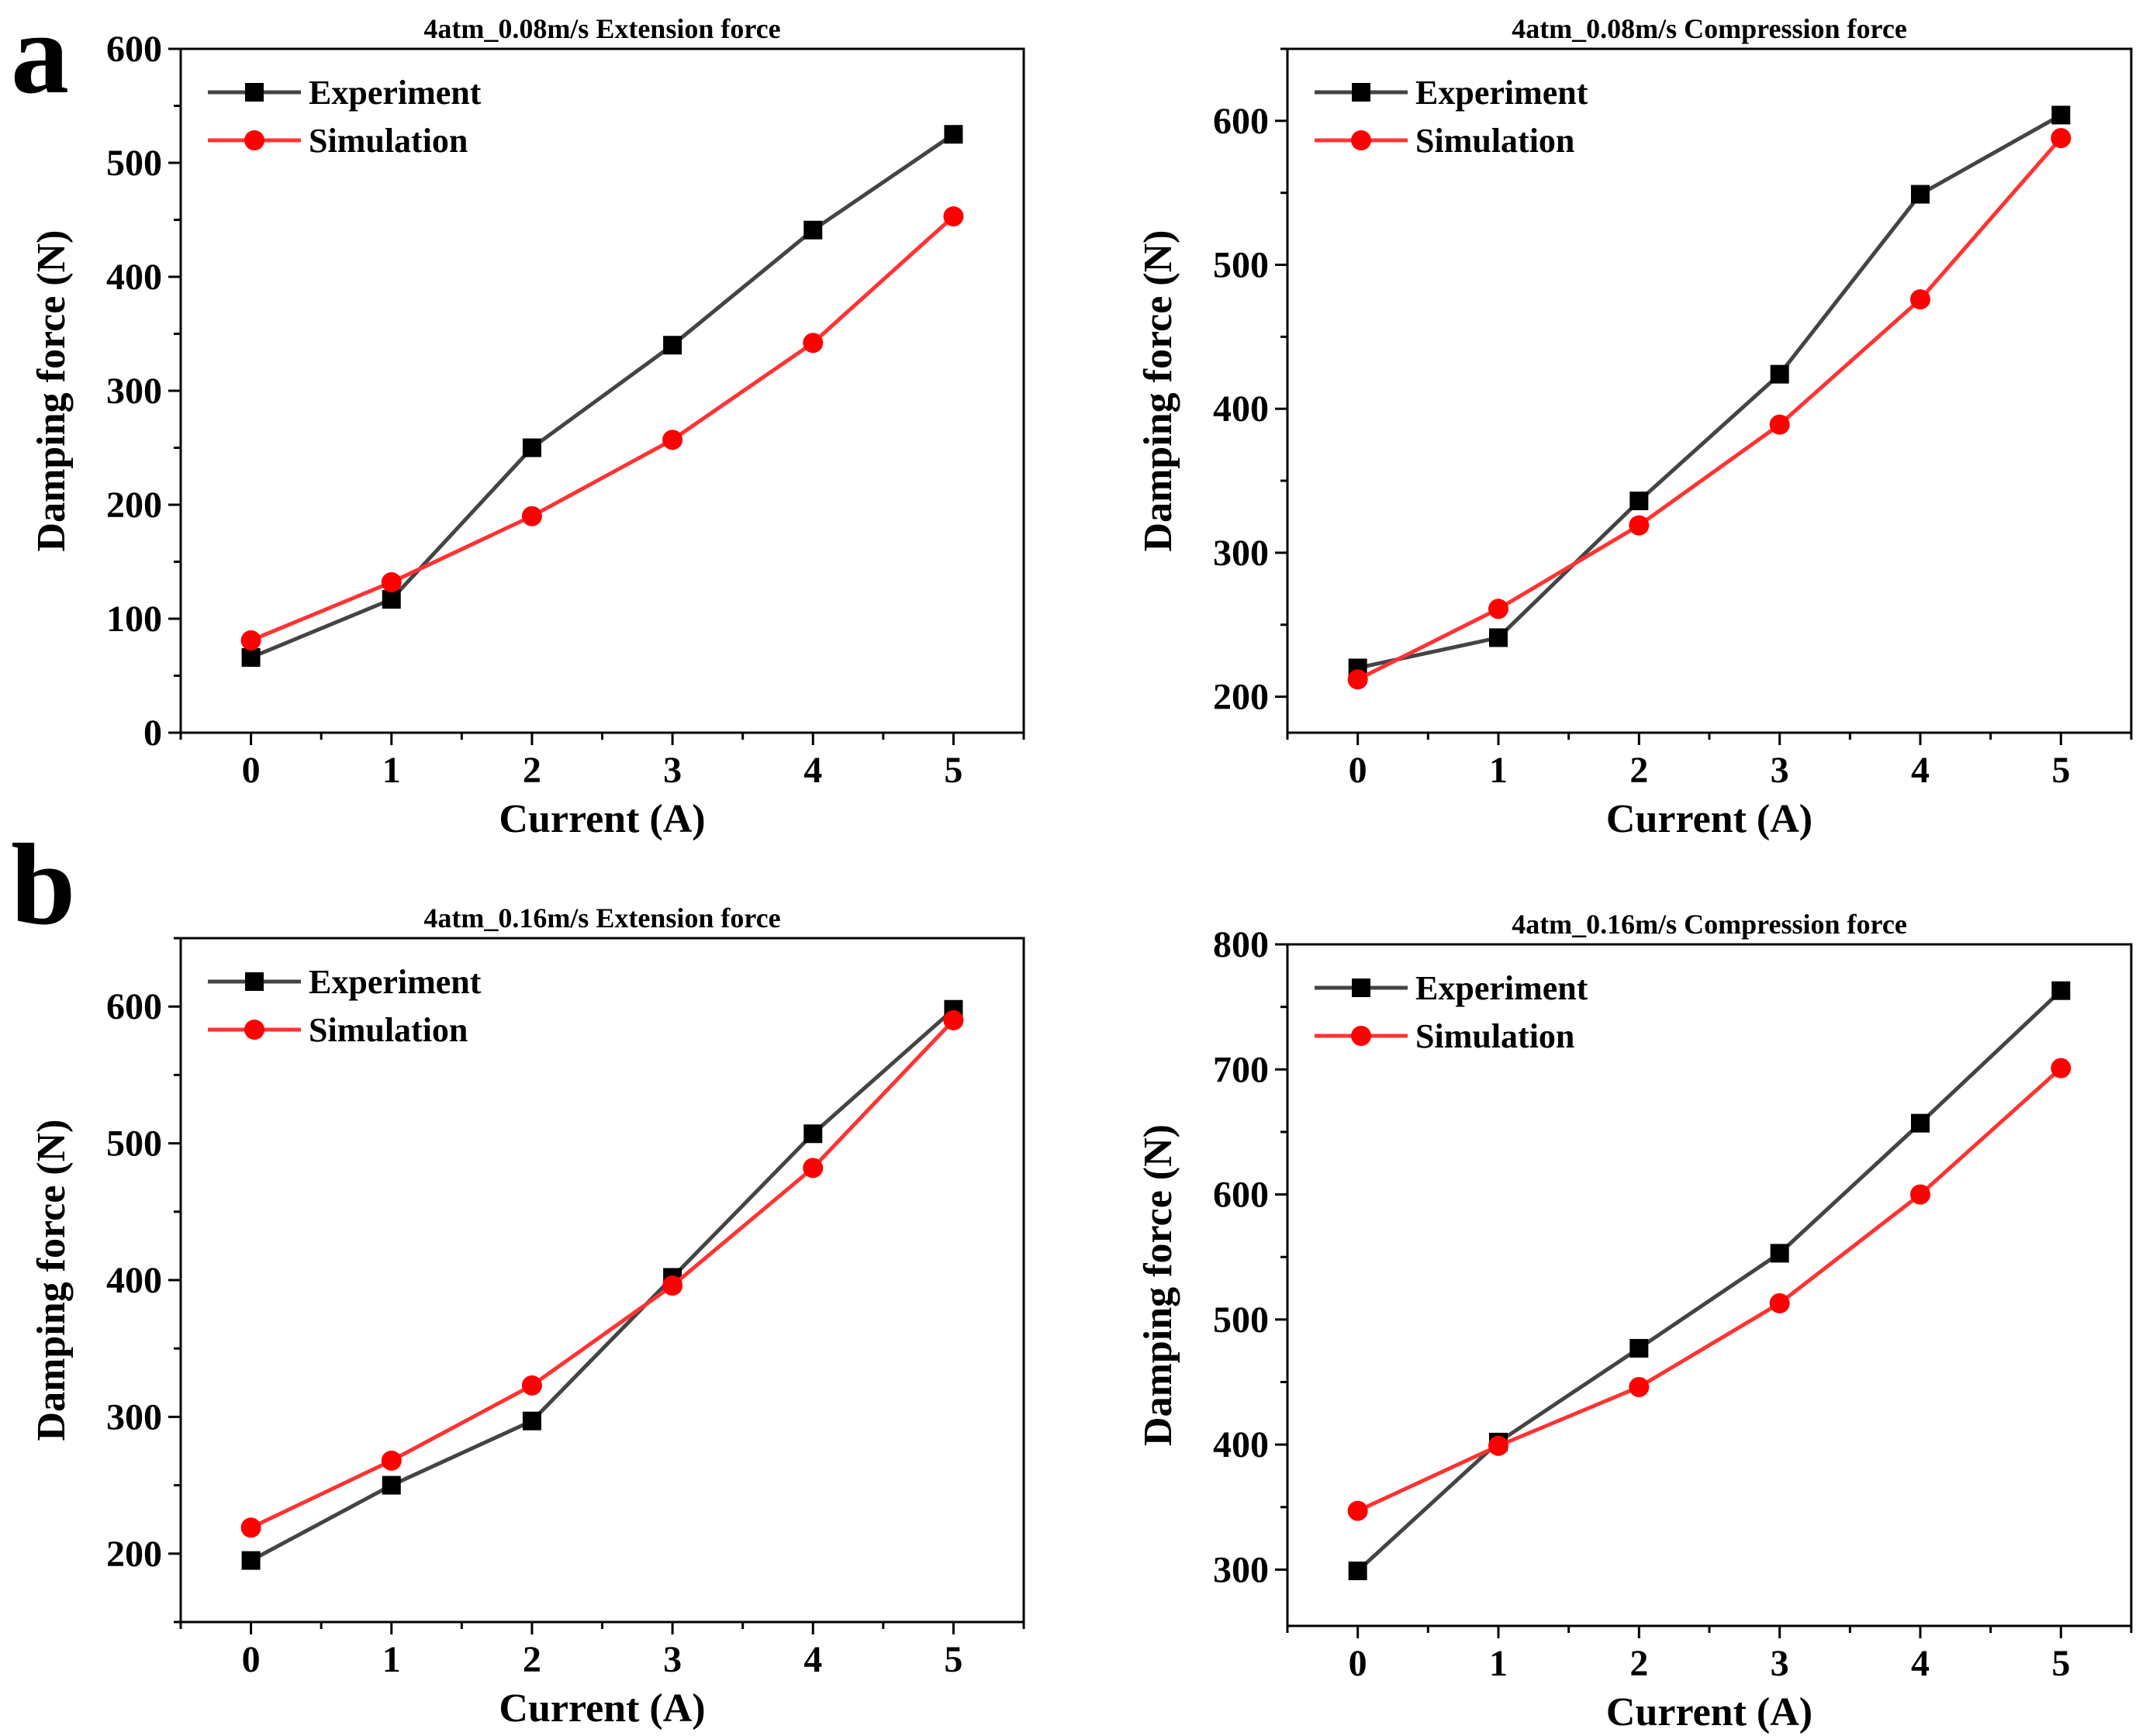 This screenshot has height=1736, width=2139. What do you see at coordinates (391, 1659) in the screenshot?
I see `x-tick-label: 1` at bounding box center [391, 1659].